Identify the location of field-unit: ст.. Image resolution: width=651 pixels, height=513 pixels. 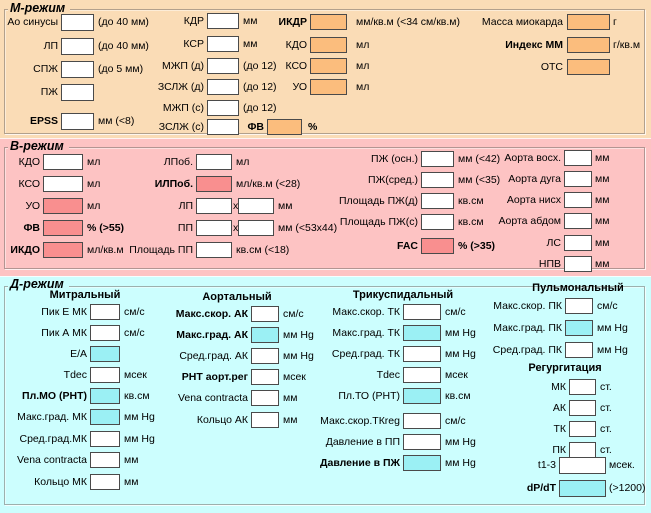
(606, 387).